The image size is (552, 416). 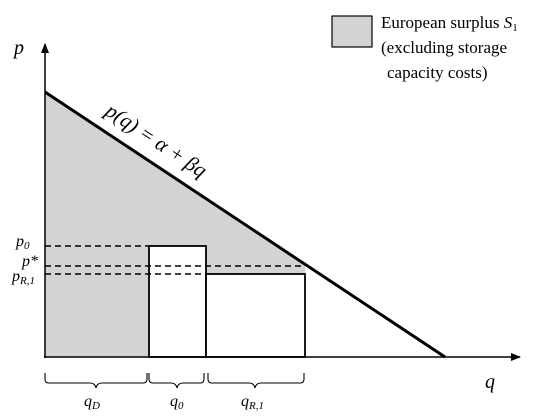 What do you see at coordinates (29, 261) in the screenshot?
I see `price-label-pstar: p*` at bounding box center [29, 261].